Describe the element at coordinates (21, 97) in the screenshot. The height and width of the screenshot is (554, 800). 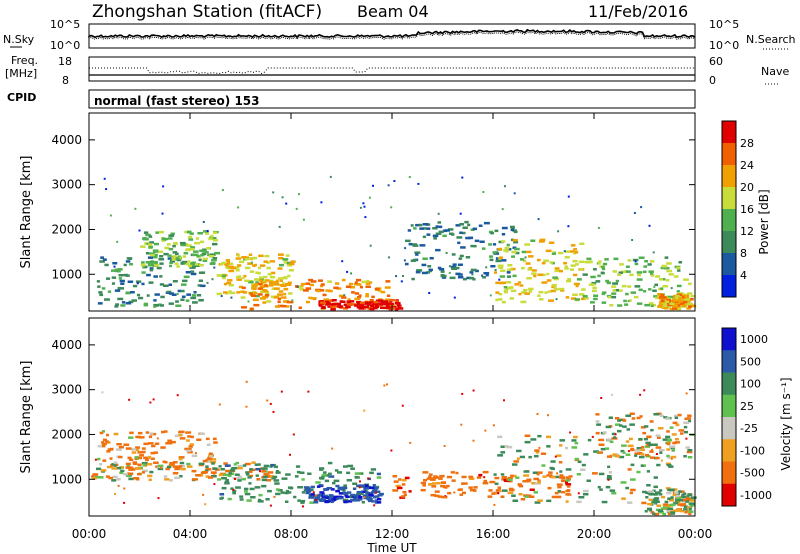
I see `cpid-label: CPID` at that location.